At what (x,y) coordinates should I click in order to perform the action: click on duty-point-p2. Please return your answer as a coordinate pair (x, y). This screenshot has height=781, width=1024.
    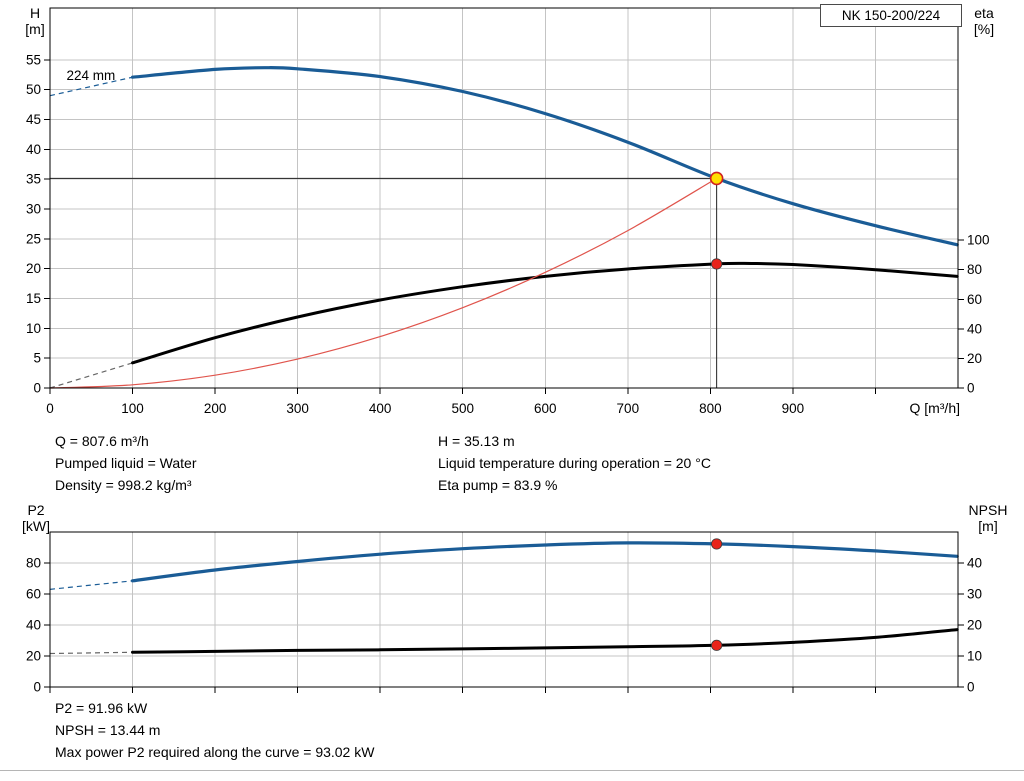
    Looking at the image, I should click on (717, 544).